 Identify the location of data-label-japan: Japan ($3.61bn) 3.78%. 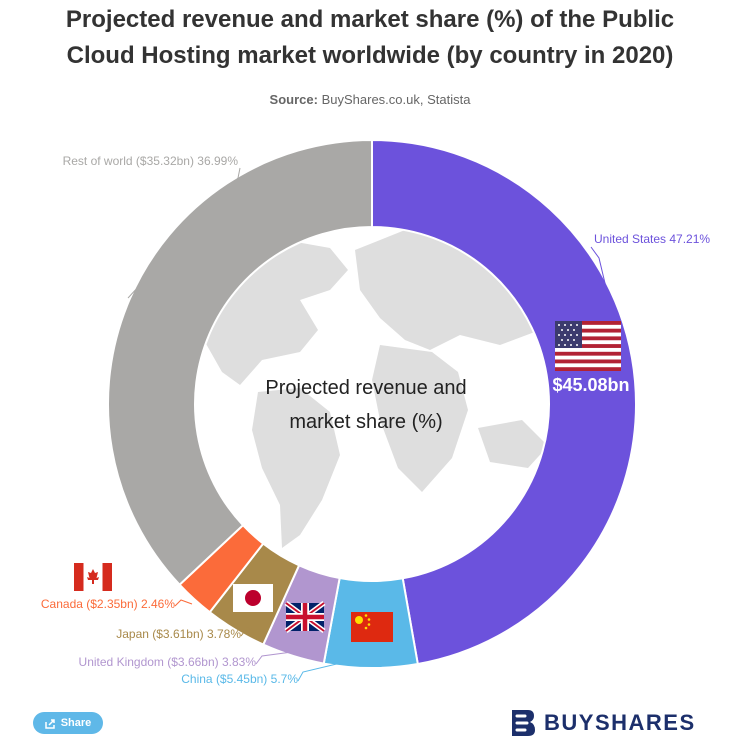
(178, 634).